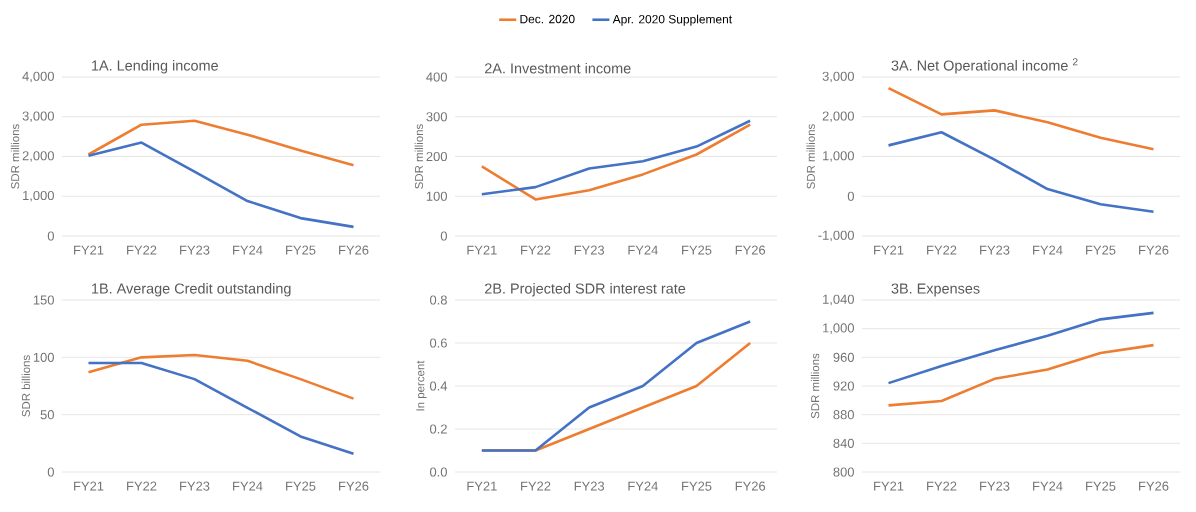 This screenshot has width=1196, height=512. What do you see at coordinates (672, 20) in the screenshot?
I see `legend-label: Apr. 2020 Supplement` at bounding box center [672, 20].